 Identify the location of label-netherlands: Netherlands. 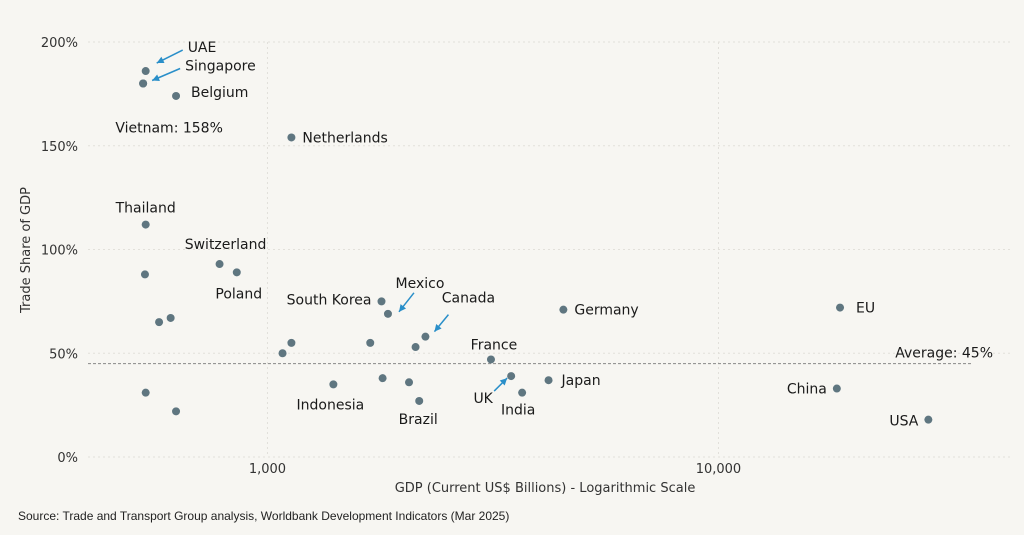
(344, 138).